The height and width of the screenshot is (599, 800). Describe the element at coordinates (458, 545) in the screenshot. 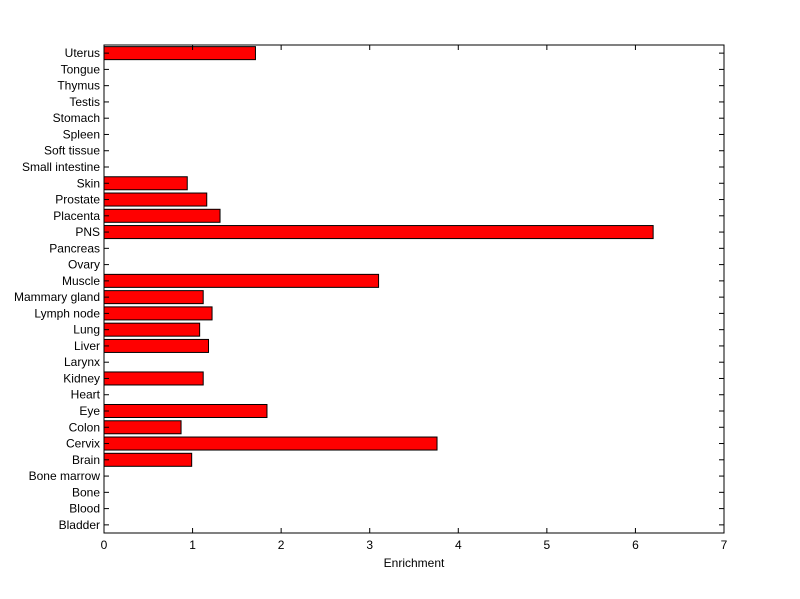

I see `x-tick-label: 4` at that location.